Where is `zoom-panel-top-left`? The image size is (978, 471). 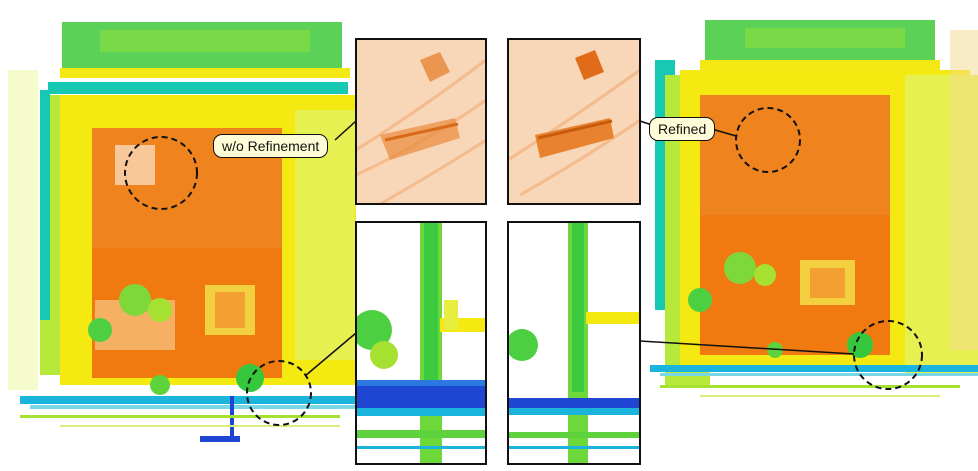 zoom-panel-top-left is located at coordinates (421, 121).